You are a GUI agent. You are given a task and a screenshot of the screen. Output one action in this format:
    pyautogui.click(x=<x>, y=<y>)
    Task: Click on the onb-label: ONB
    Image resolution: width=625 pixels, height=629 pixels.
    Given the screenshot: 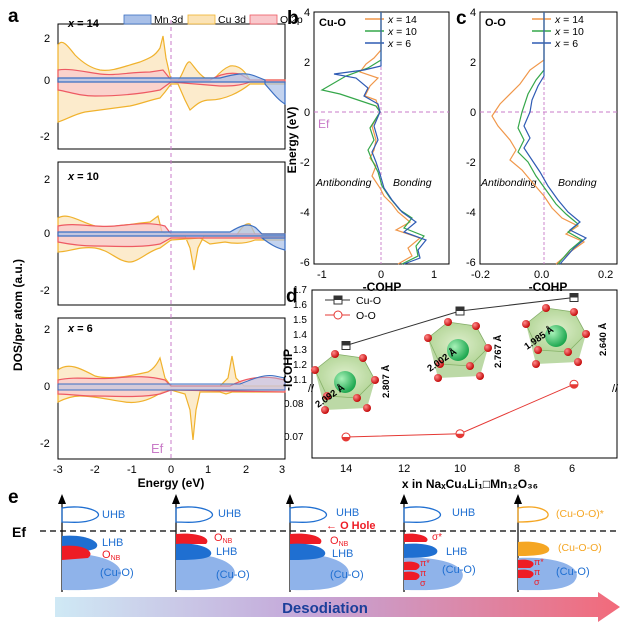 What is the action you would take?
    pyautogui.click(x=111, y=555)
    